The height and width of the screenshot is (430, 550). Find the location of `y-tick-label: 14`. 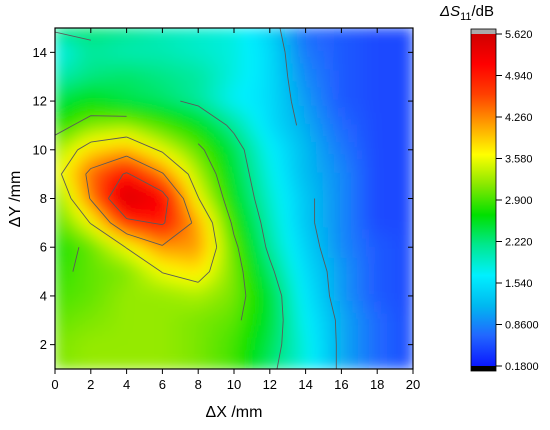

y-tick-label: 14 is located at coordinates (40, 52).